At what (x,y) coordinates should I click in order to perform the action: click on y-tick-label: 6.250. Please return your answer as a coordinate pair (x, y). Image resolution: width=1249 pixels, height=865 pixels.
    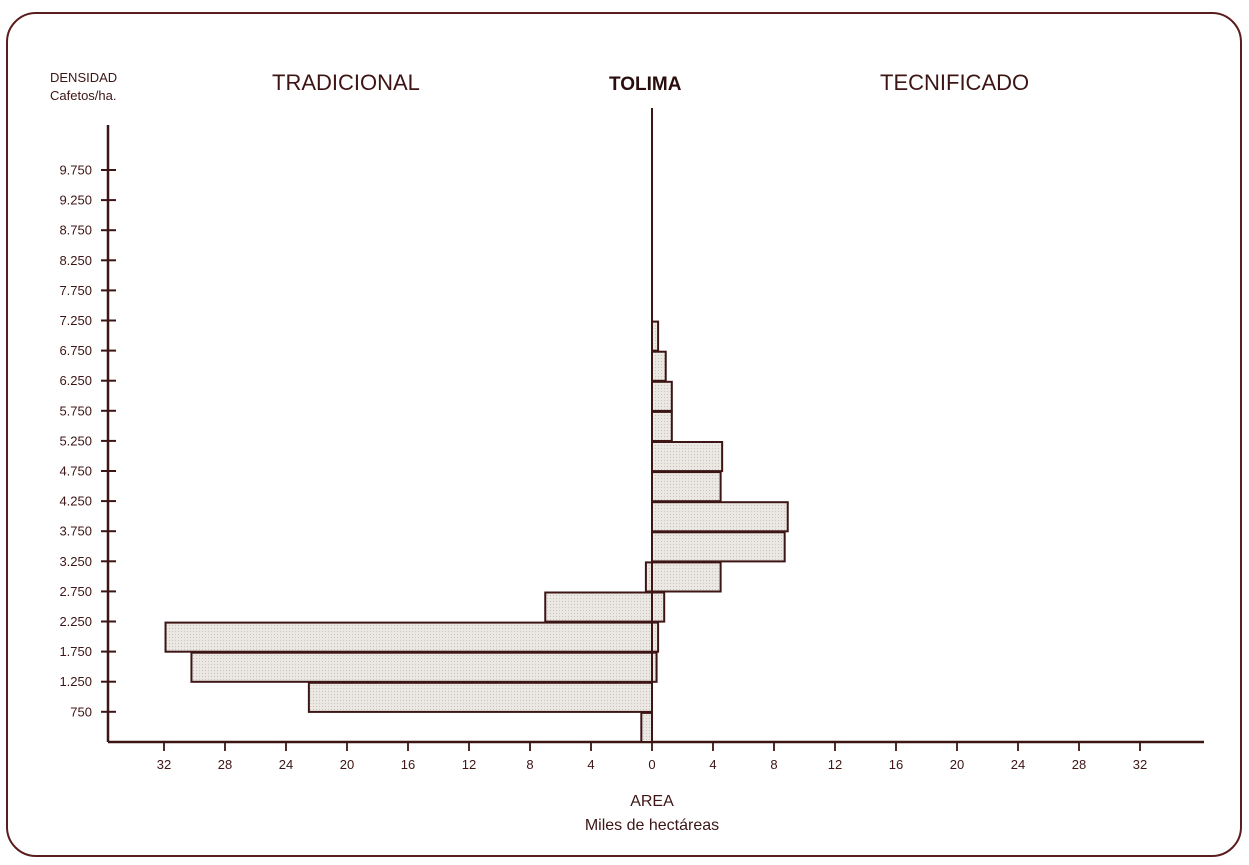
    Looking at the image, I should click on (75, 380).